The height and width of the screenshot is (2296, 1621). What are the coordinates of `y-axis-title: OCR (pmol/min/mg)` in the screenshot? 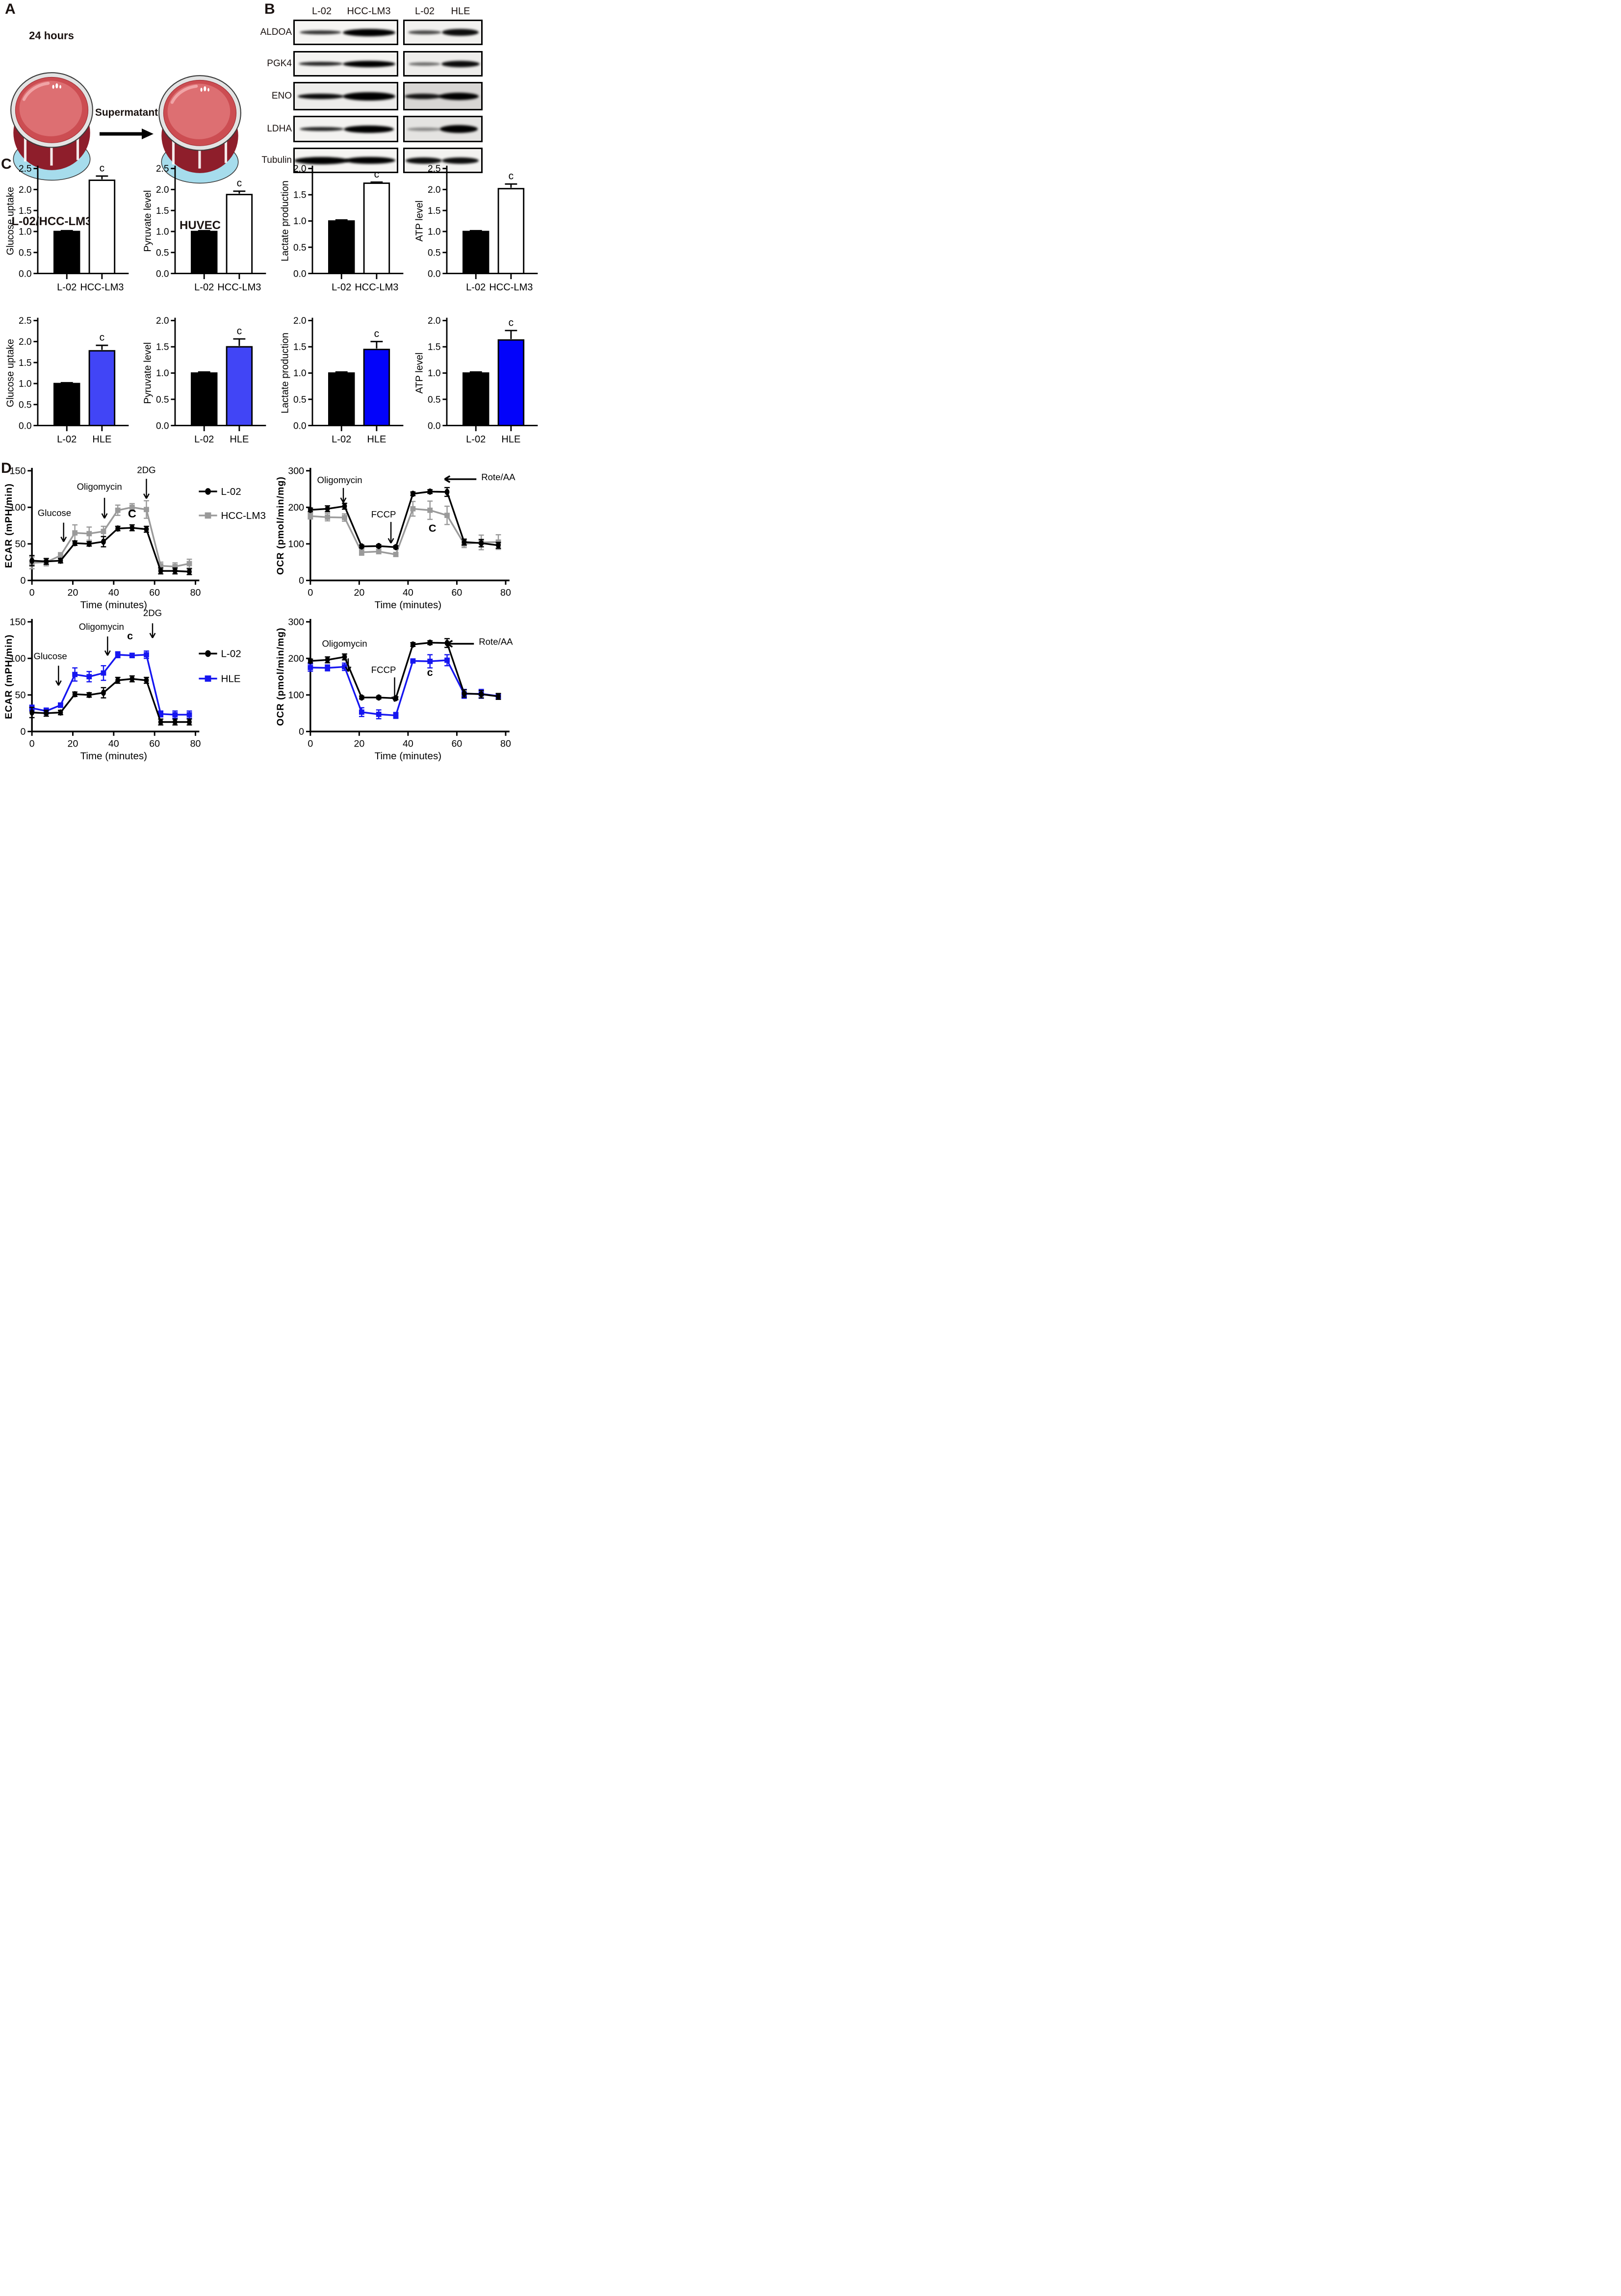 It's located at (281, 677).